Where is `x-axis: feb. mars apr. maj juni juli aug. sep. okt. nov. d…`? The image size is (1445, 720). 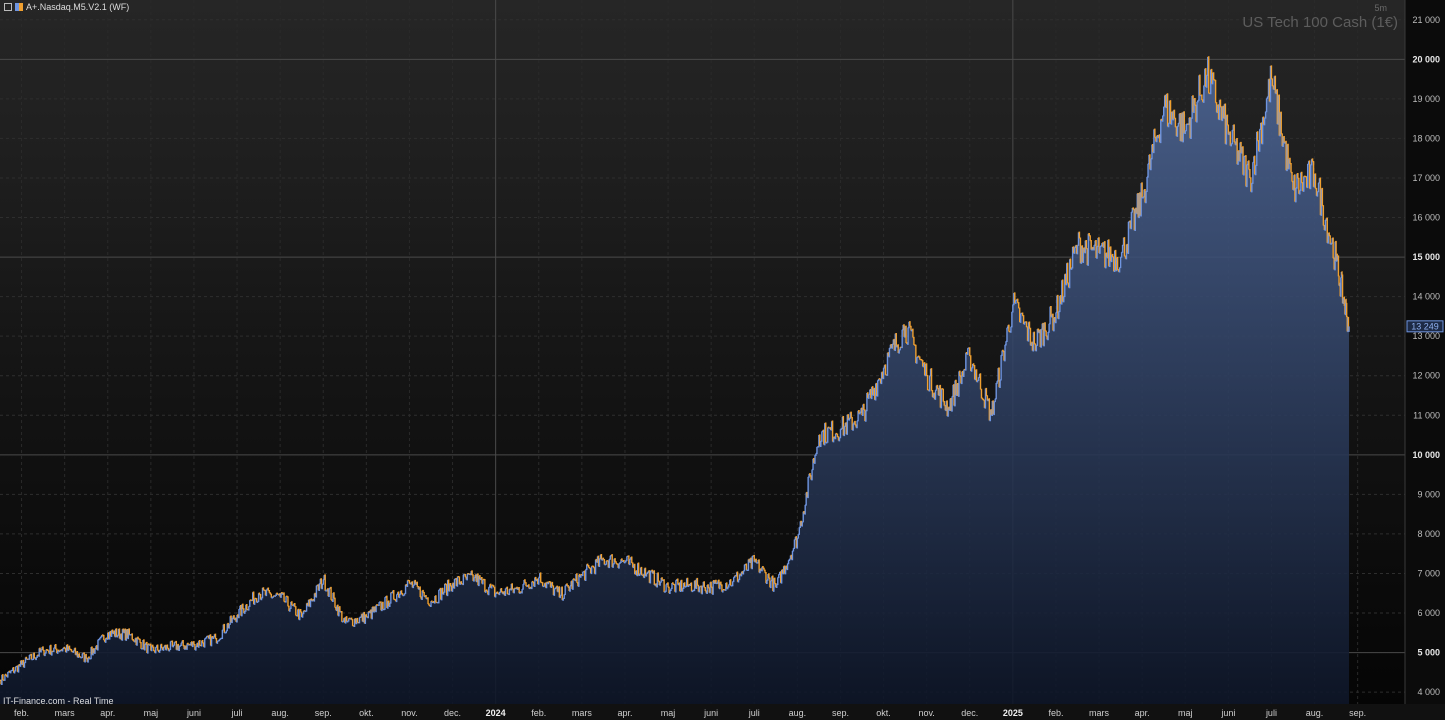
x-axis: feb. mars apr. maj juni juli aug. sep. okt. nov. d… is located at coordinates (722, 712).